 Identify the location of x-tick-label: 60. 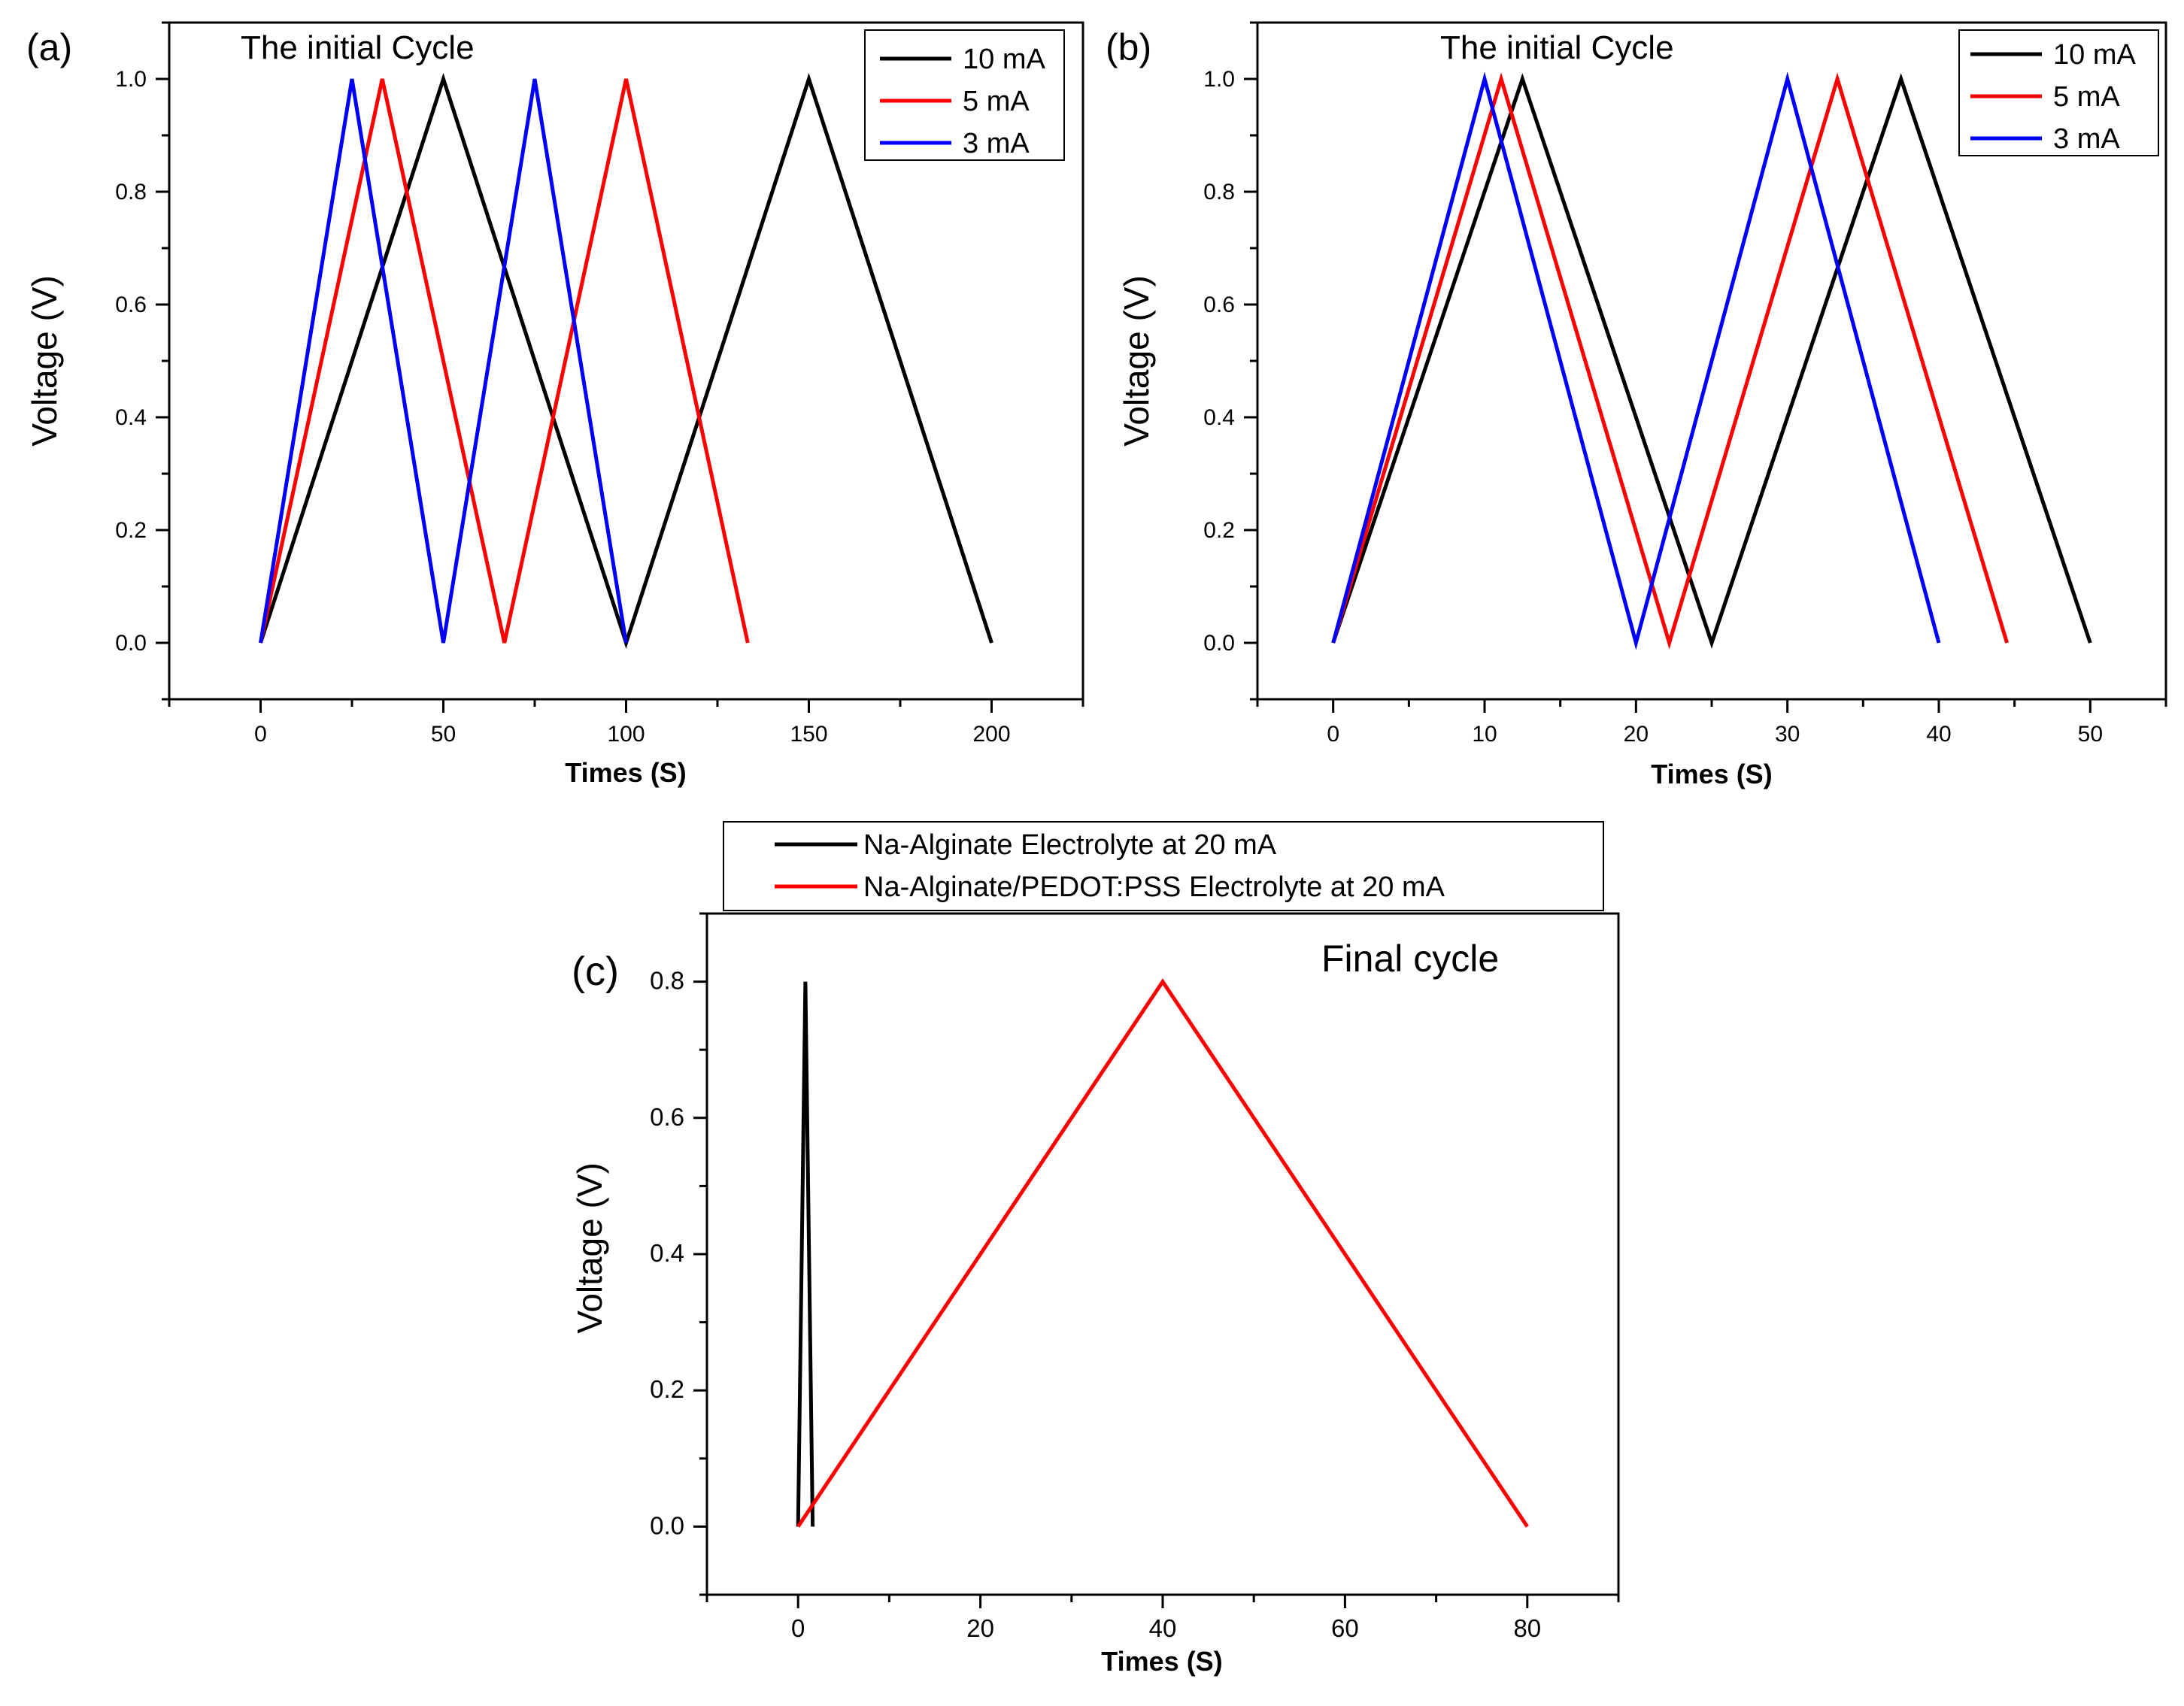
(1345, 1628).